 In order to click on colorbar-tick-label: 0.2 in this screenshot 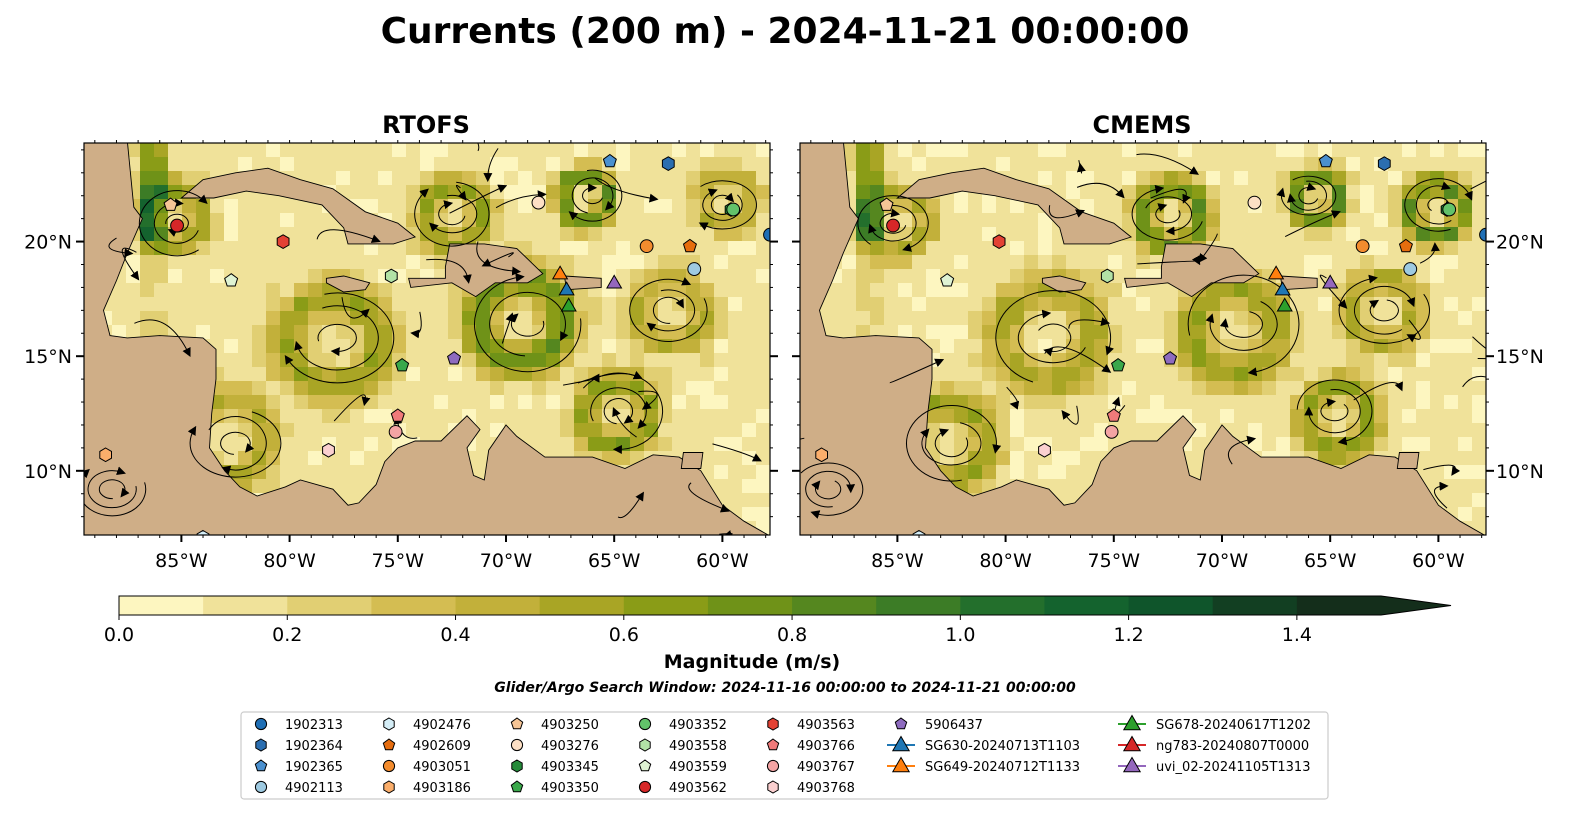, I will do `click(287, 635)`.